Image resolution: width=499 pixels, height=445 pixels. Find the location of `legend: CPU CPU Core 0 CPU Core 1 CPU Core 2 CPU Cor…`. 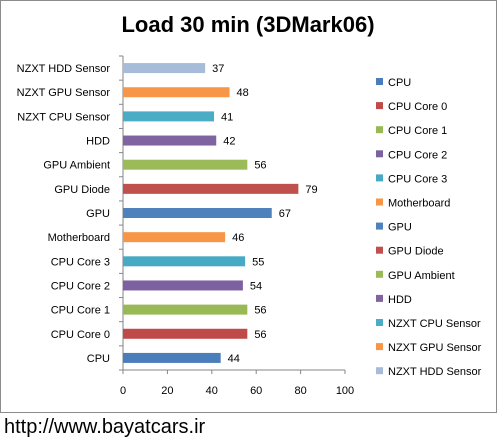

legend: CPU CPU Core 0 CPU Core 1 CPU Core 2 CPU Cor… is located at coordinates (429, 227).